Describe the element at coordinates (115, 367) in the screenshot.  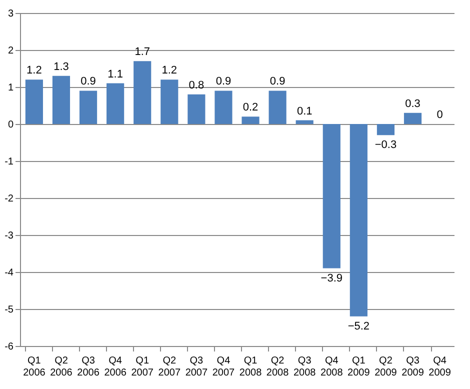
I see `x-tick-label: Q4 2006` at that location.